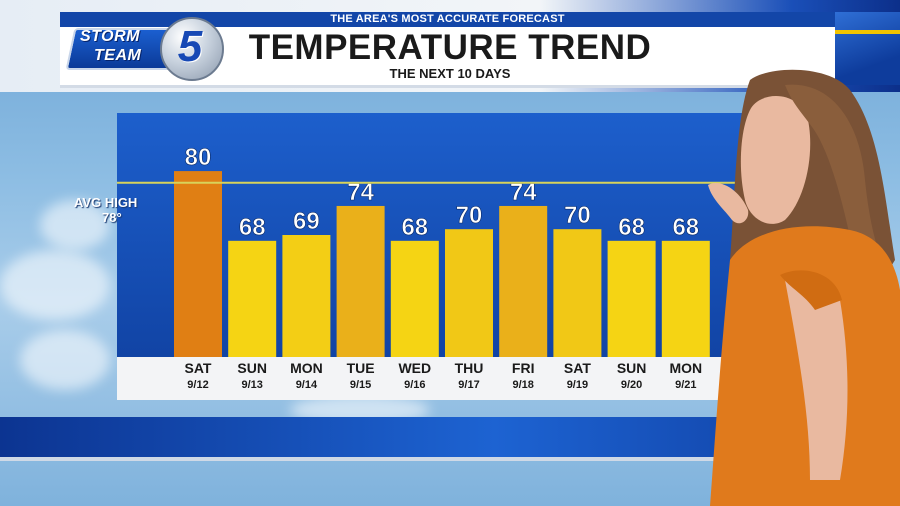 The image size is (900, 506). Describe the element at coordinates (631, 385) in the screenshot. I see `date-label: 9/20` at that location.